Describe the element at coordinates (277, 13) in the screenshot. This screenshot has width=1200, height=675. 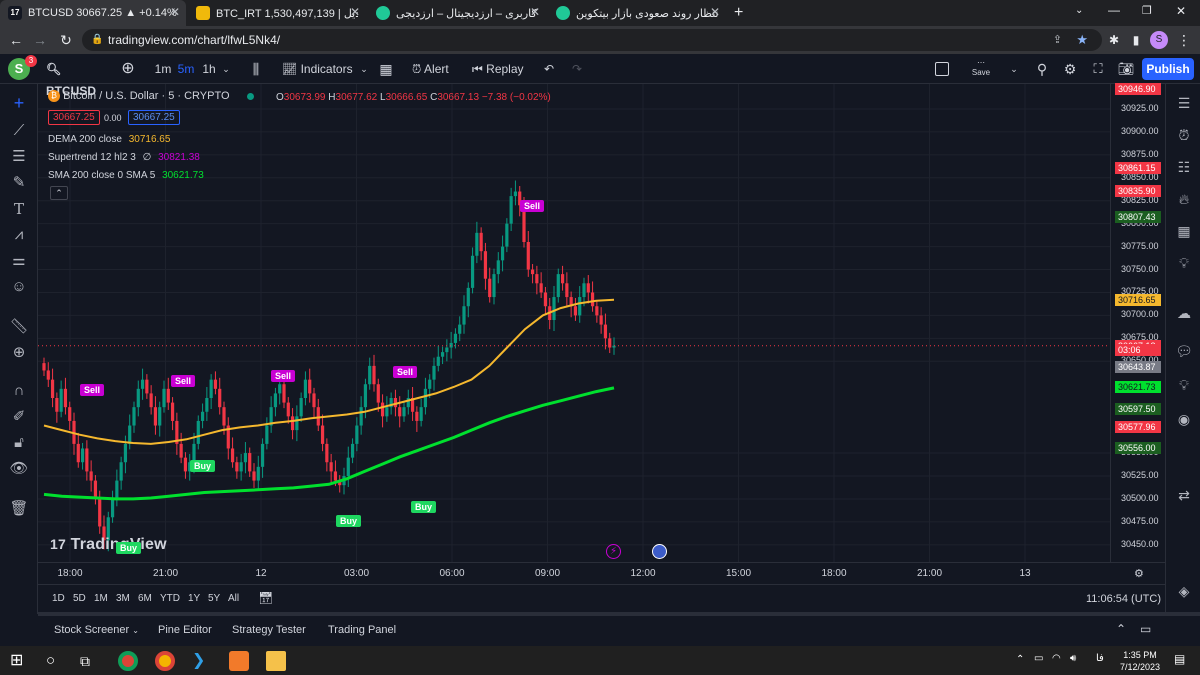
I see `browser-tab: BTC_IRT 1,530,497,139 | تبدیل ✕` at that location.